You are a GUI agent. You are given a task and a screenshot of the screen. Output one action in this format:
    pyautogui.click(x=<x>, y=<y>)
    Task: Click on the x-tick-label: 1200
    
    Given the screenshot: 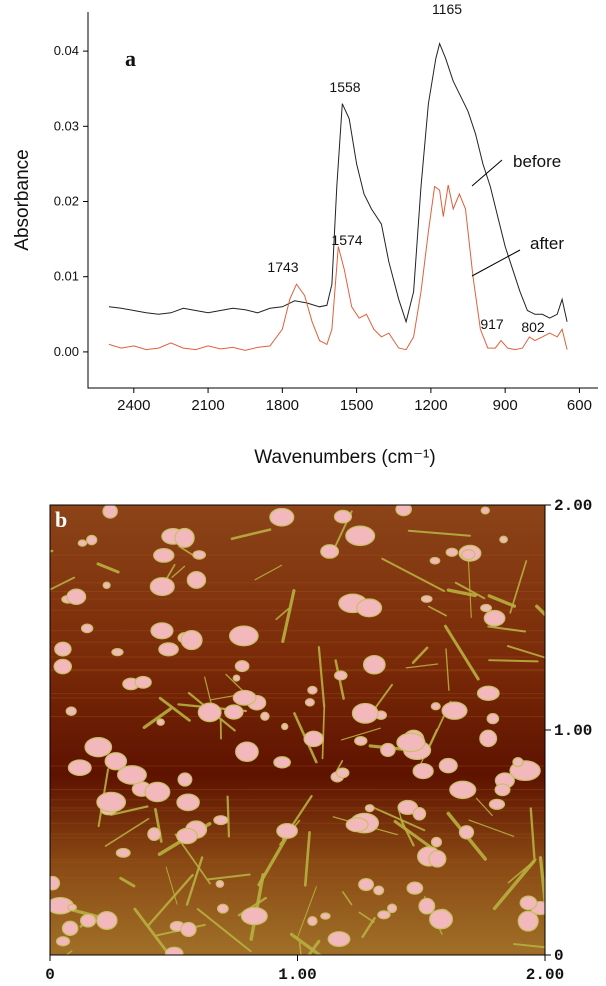 What is the action you would take?
    pyautogui.click(x=430, y=405)
    